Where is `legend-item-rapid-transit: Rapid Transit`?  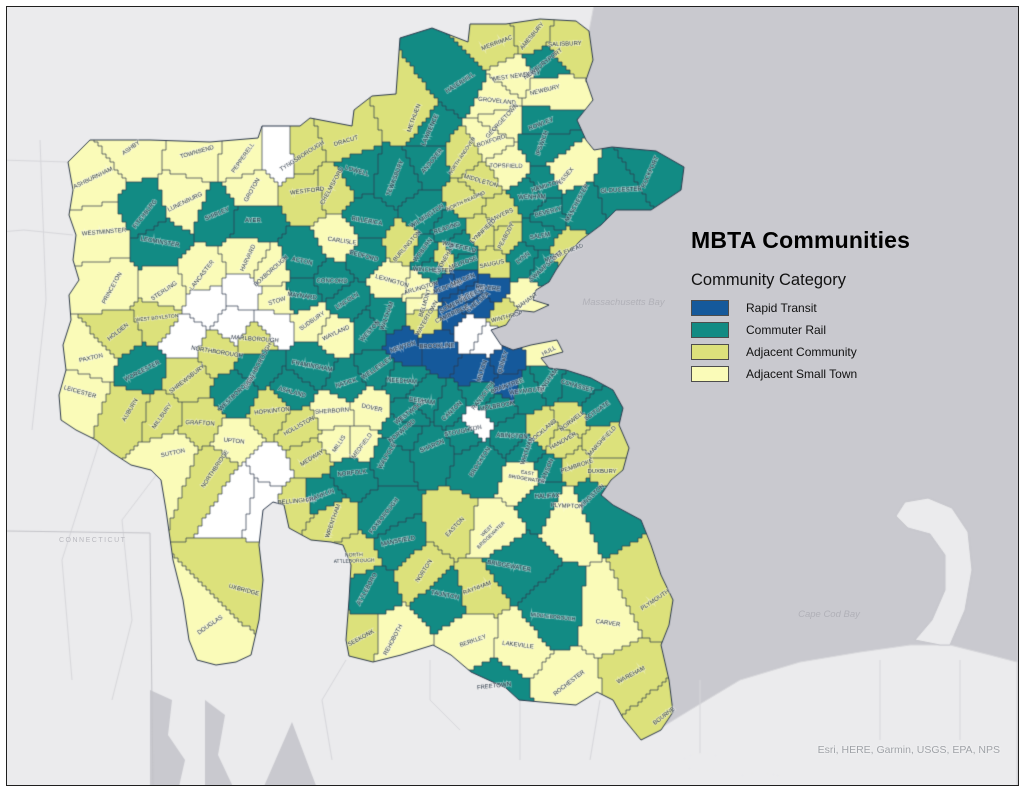
legend-item-rapid-transit: Rapid Transit is located at coordinates (774, 308).